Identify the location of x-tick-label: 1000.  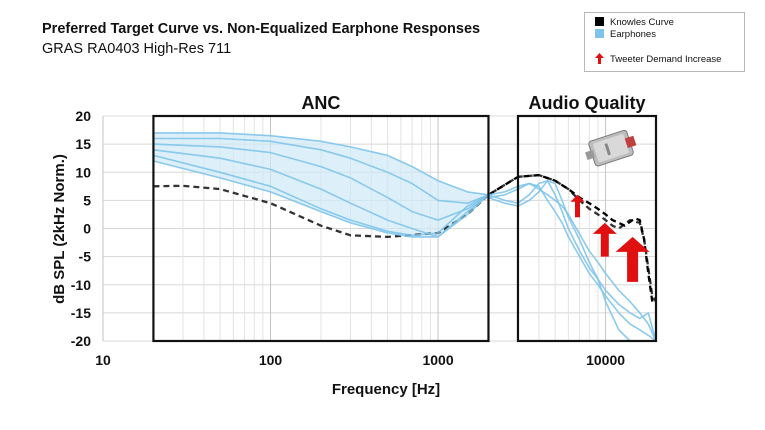
(437, 360).